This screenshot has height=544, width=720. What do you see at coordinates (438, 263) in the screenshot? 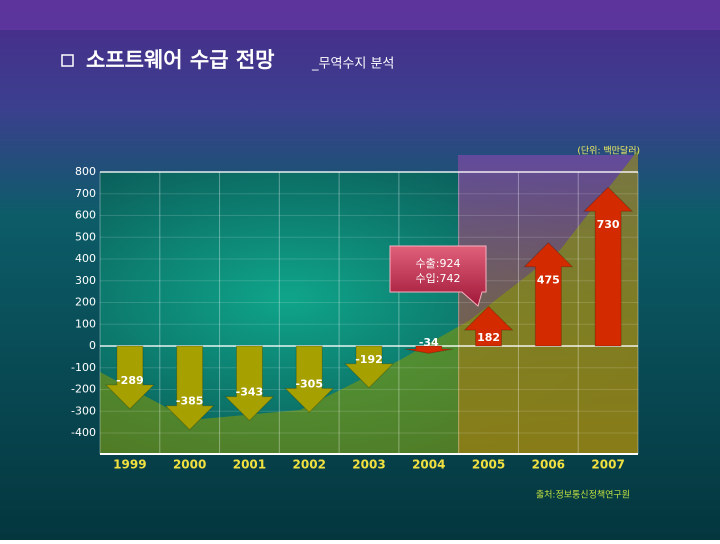
I see `annotation: 수출:924` at bounding box center [438, 263].